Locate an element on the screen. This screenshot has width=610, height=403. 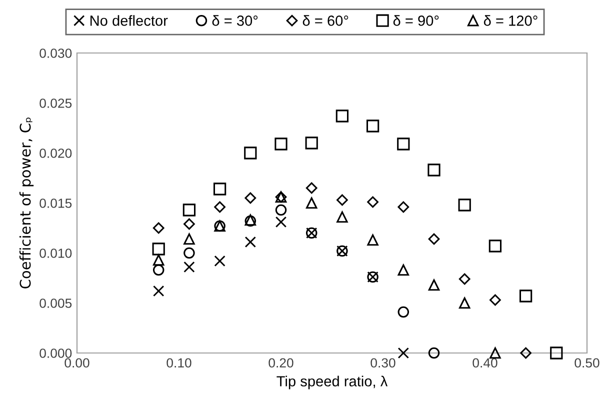
y-tick-label: 0.015 is located at coordinates (56, 203).